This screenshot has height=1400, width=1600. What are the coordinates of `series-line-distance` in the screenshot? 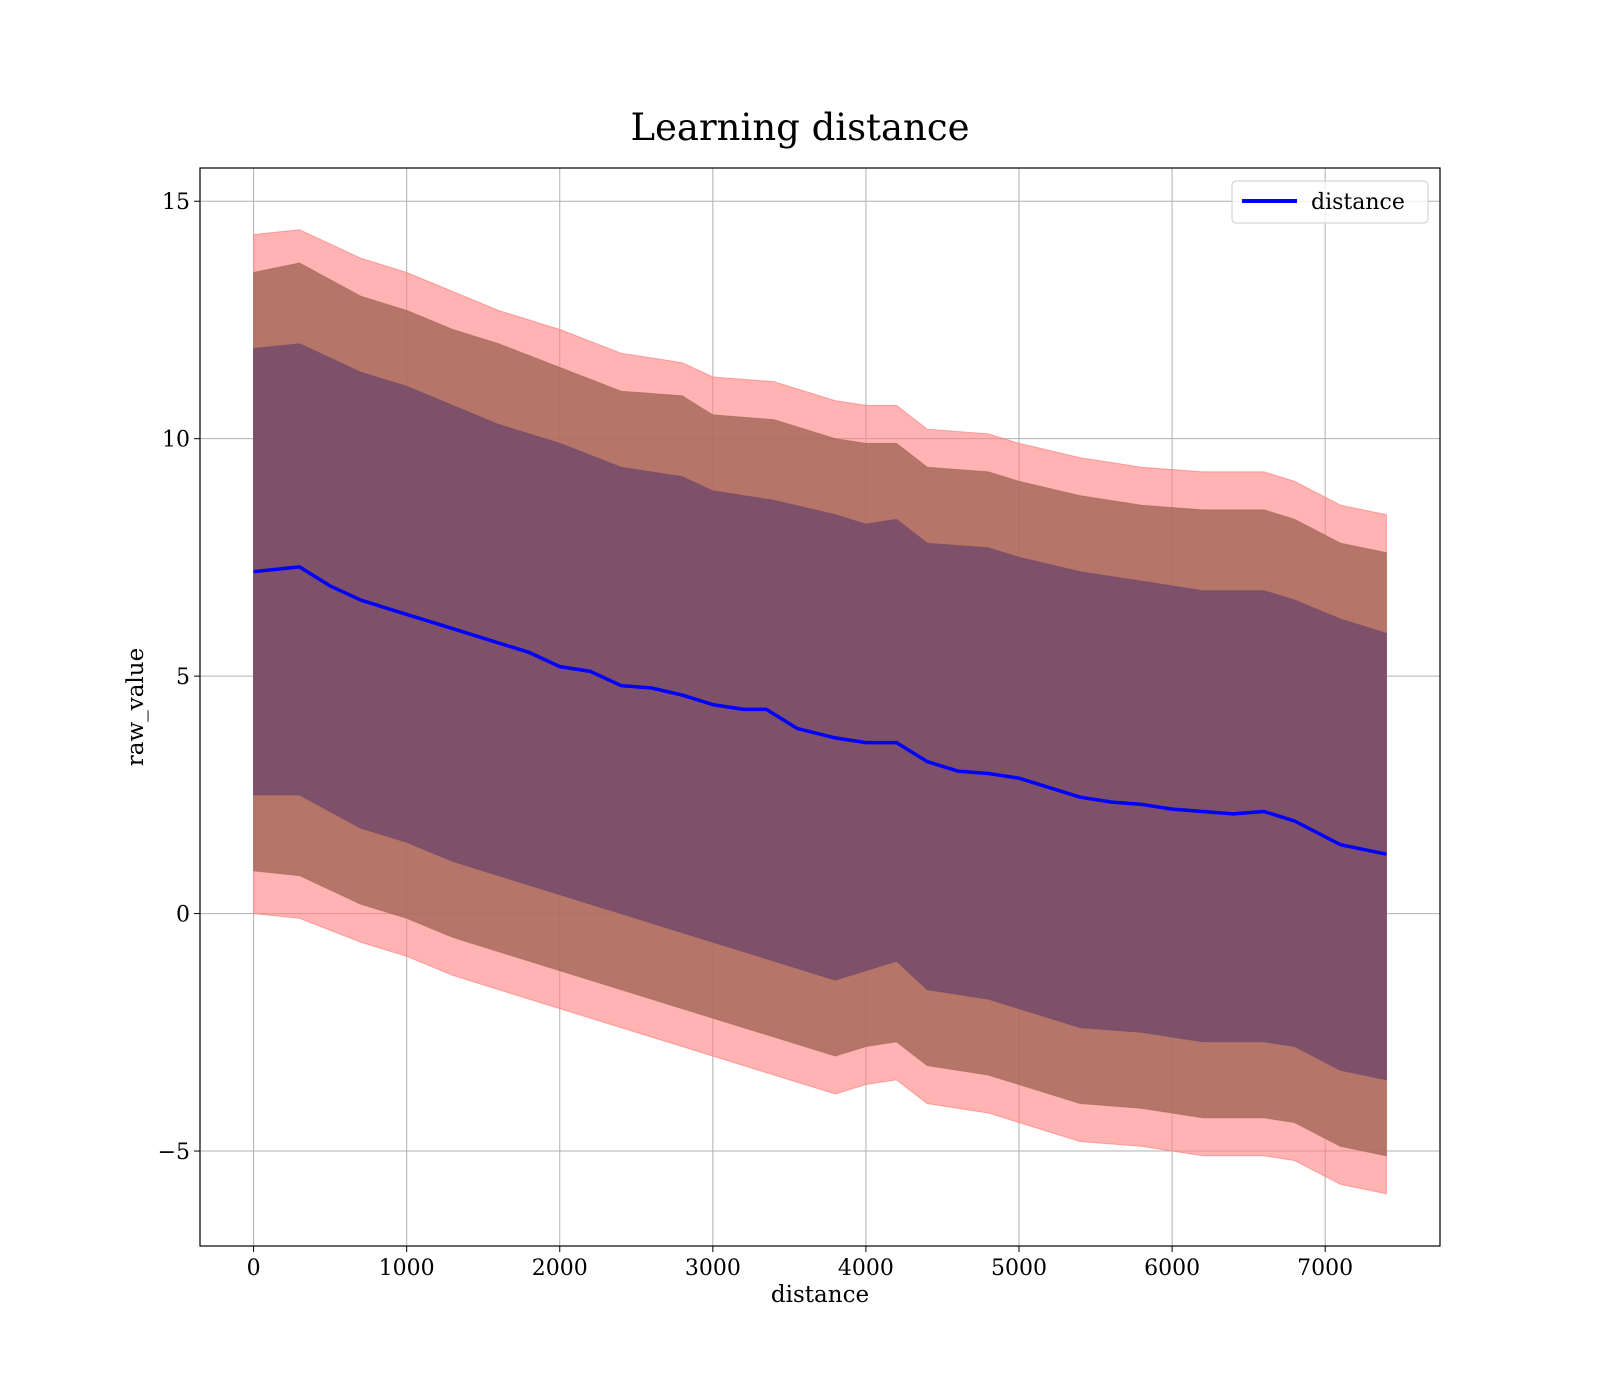 It's located at (820, 710).